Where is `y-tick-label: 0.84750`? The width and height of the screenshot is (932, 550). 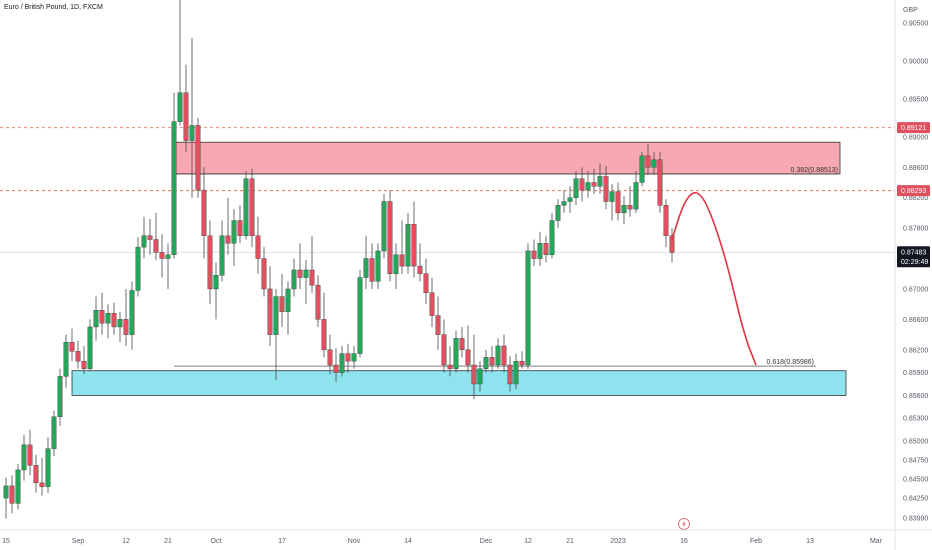 y-tick-label: 0.84750 is located at coordinates (915, 461).